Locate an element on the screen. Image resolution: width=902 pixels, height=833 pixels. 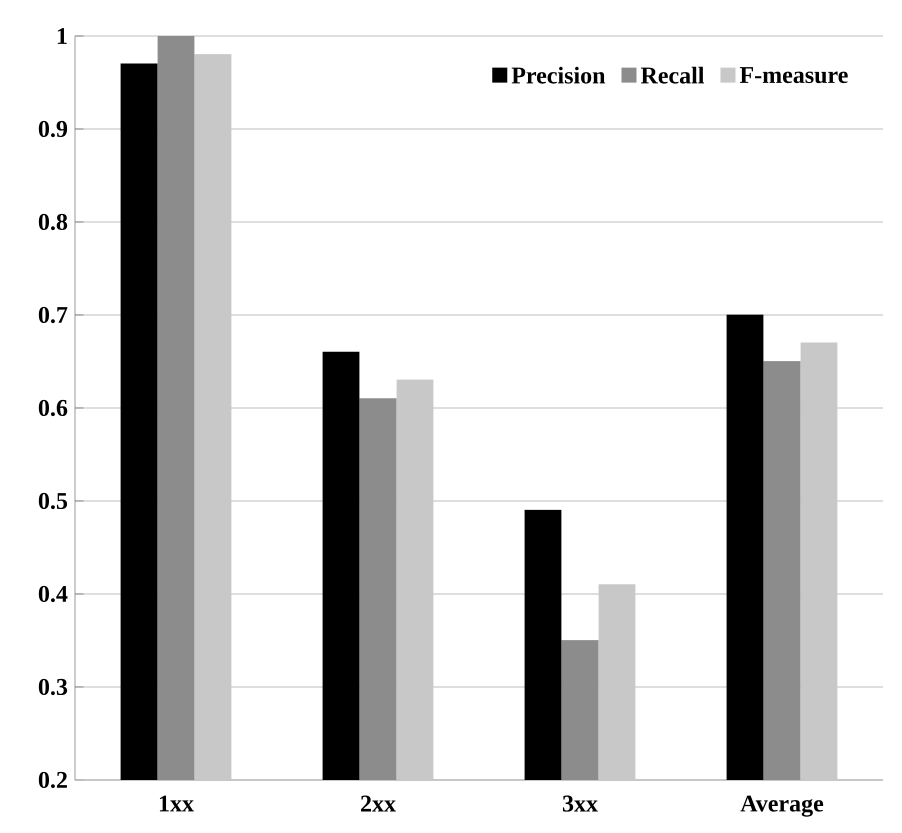
y-tick-label: 0.8 is located at coordinates (53, 222).